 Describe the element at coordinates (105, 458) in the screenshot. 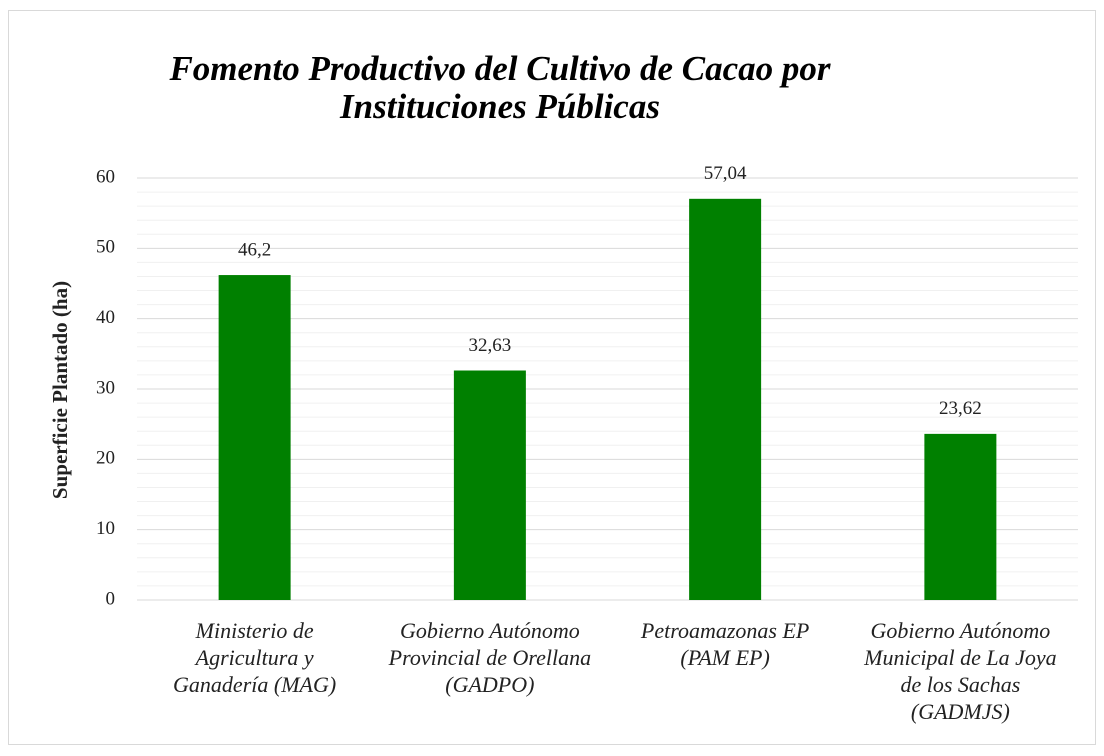

I see `y-tick-label: 20` at that location.